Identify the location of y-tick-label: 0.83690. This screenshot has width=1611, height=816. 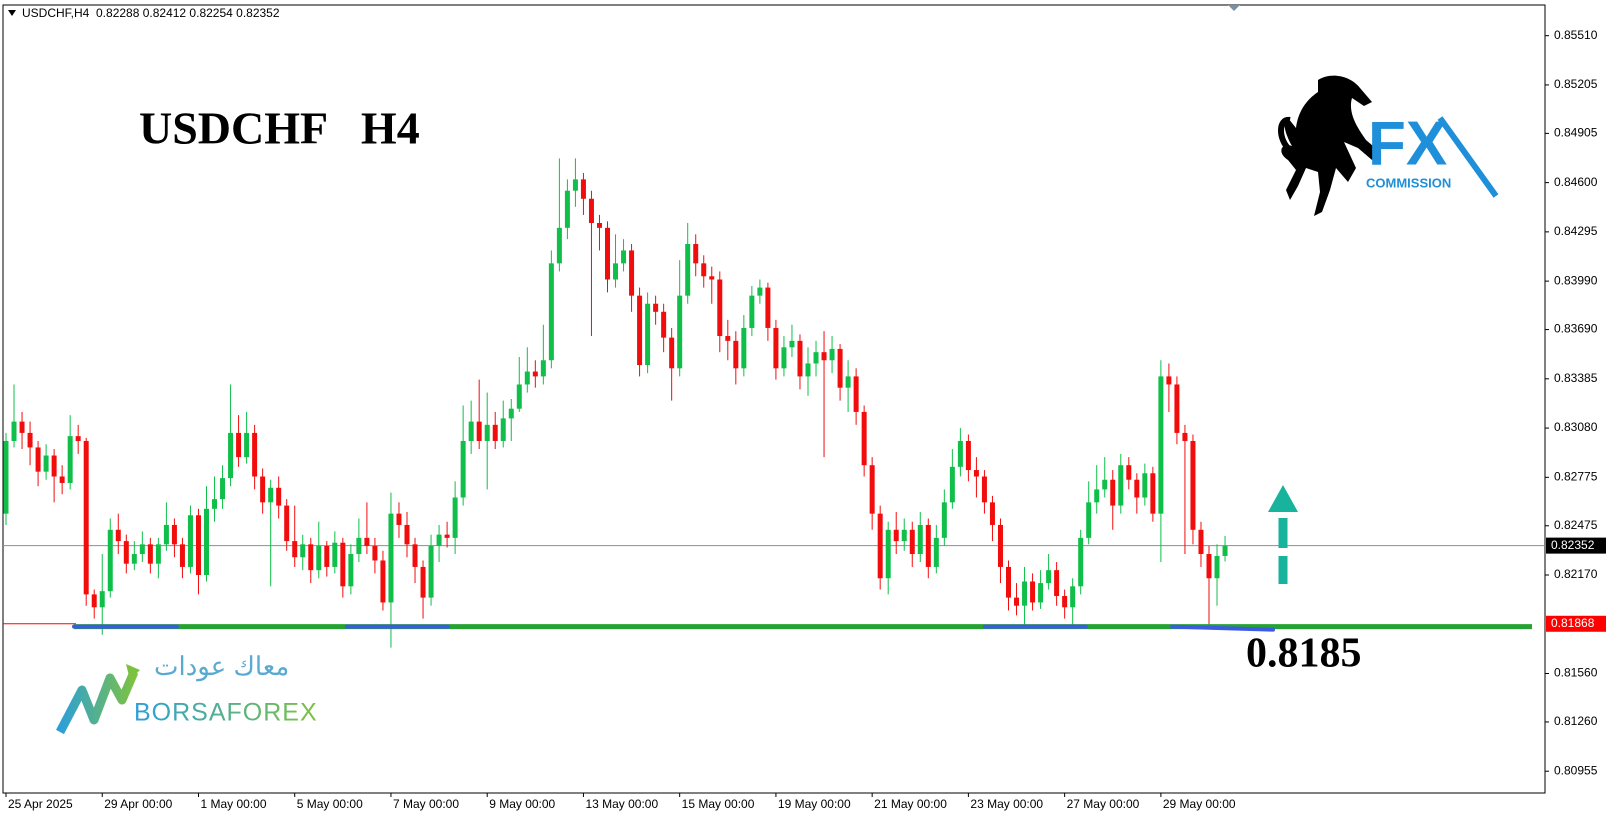
(1576, 329).